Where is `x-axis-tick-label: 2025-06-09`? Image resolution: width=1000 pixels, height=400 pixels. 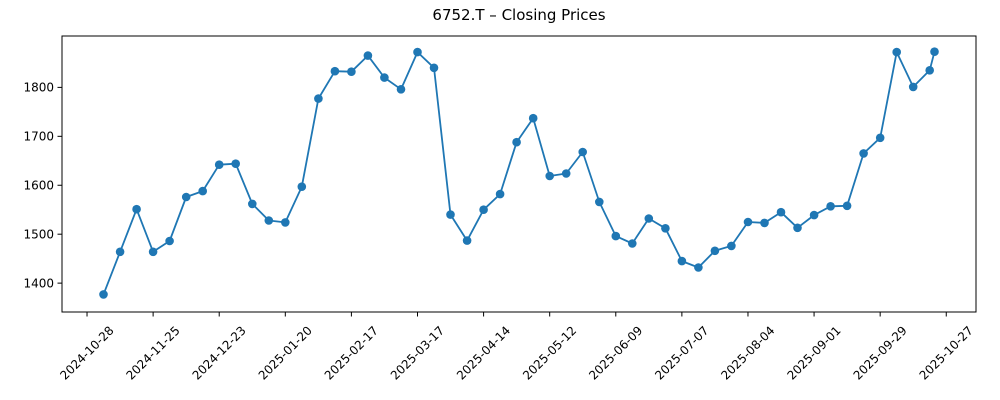 x-axis-tick-label: 2025-06-09 is located at coordinates (615, 352).